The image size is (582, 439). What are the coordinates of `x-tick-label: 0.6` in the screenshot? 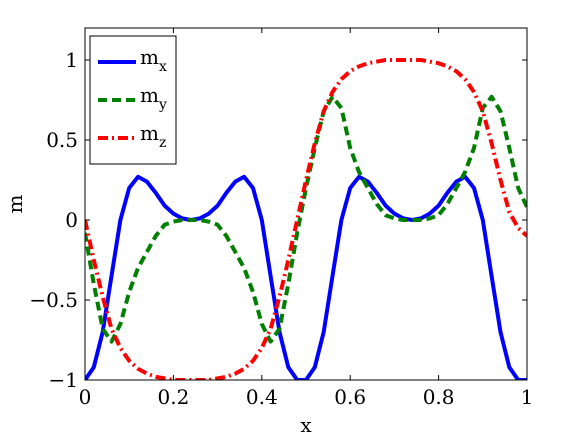 It's located at (350, 397).